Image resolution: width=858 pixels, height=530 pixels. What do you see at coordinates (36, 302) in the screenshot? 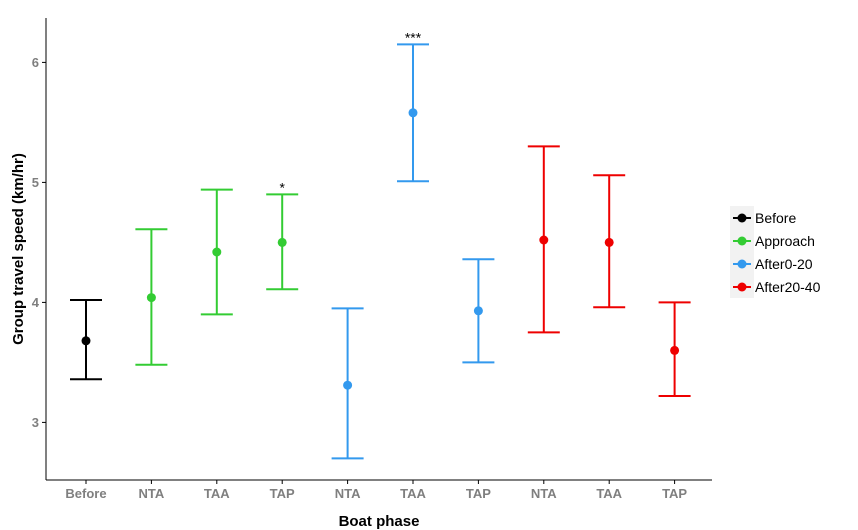
I see `y-tick-label: 4` at bounding box center [36, 302].